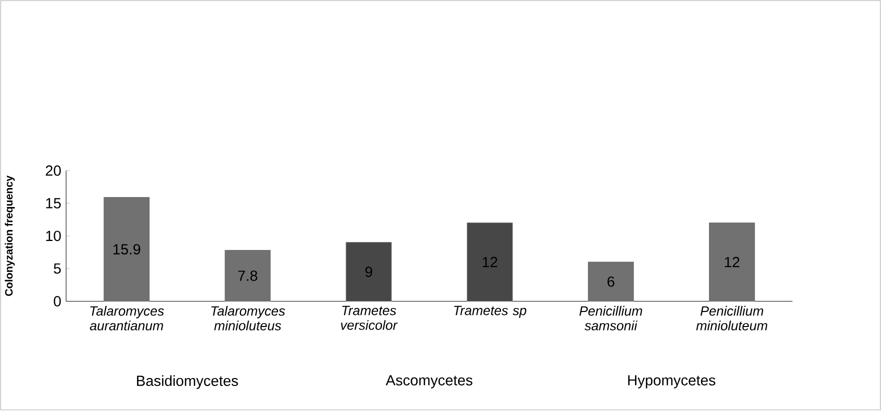  What do you see at coordinates (127, 318) in the screenshot?
I see `x-tick-label: Talaromyces aurantianum` at bounding box center [127, 318].